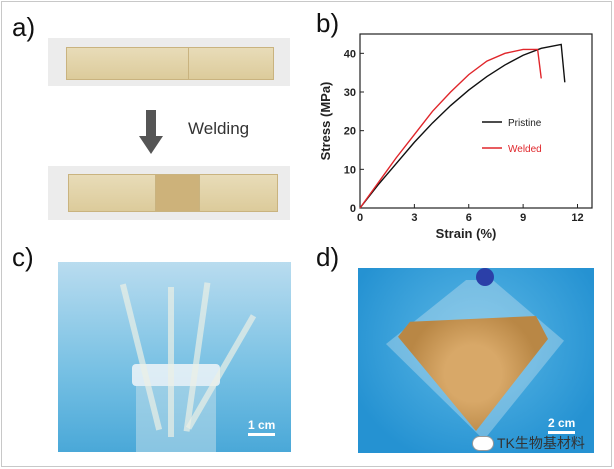 The image size is (614, 469). What do you see at coordinates (350, 93) in the screenshot?
I see `y-tick-label: 30` at bounding box center [350, 93].